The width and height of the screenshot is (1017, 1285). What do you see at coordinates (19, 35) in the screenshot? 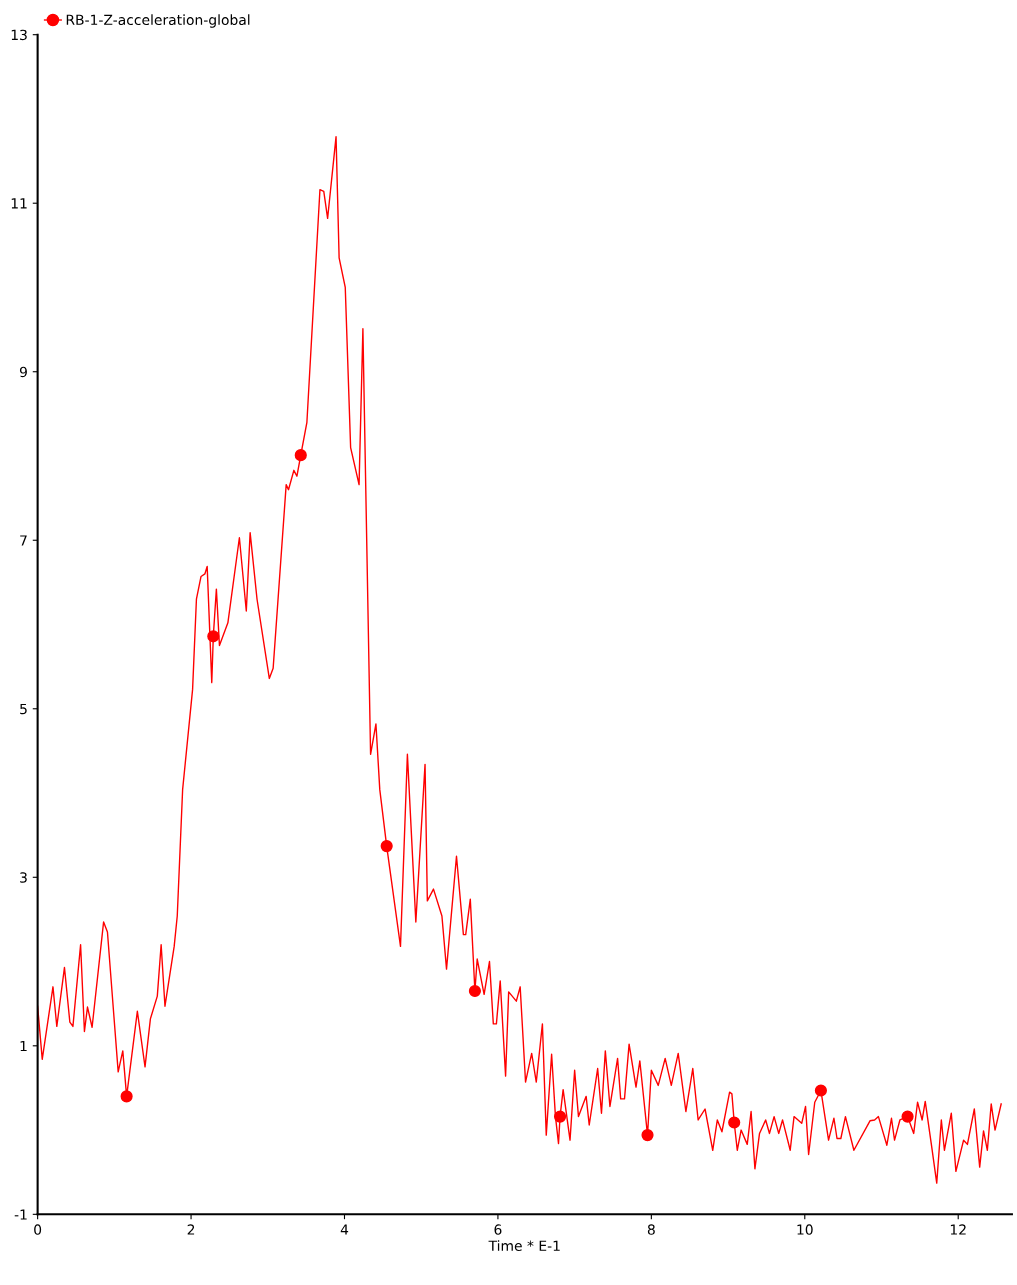
I see `y-tick-label: 13` at bounding box center [19, 35].